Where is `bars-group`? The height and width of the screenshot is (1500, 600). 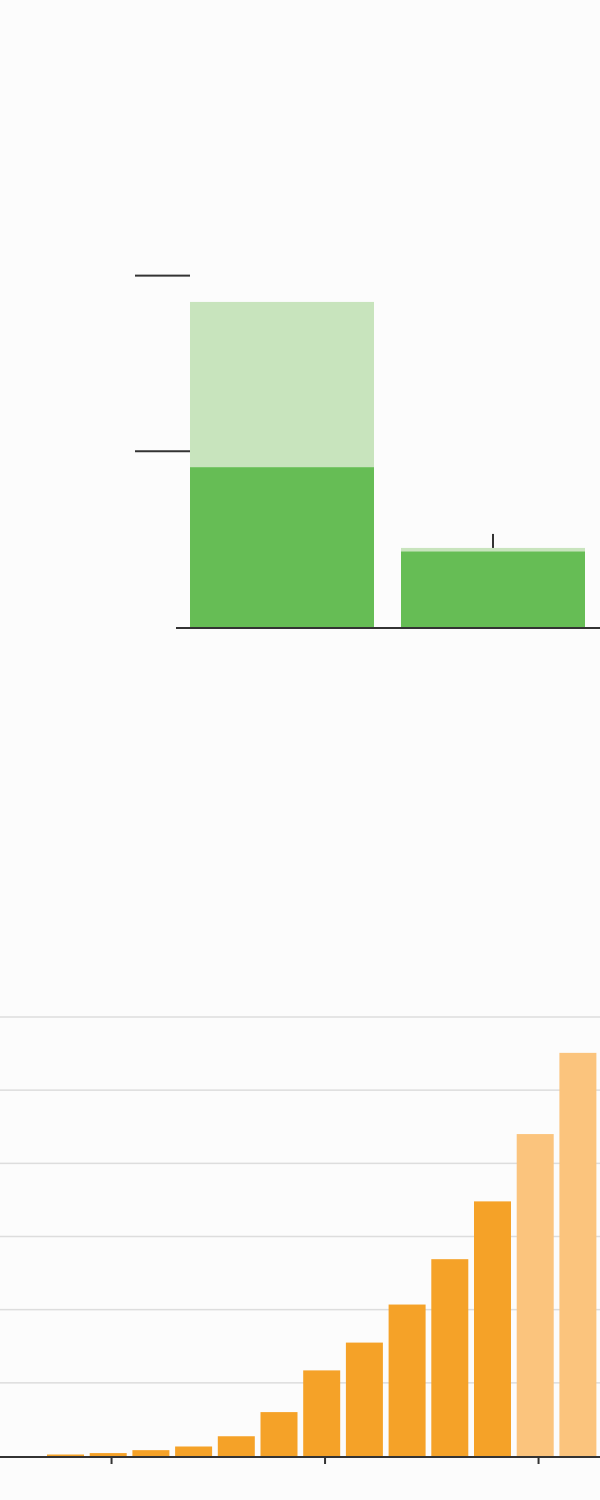 bars-group is located at coordinates (387, 464).